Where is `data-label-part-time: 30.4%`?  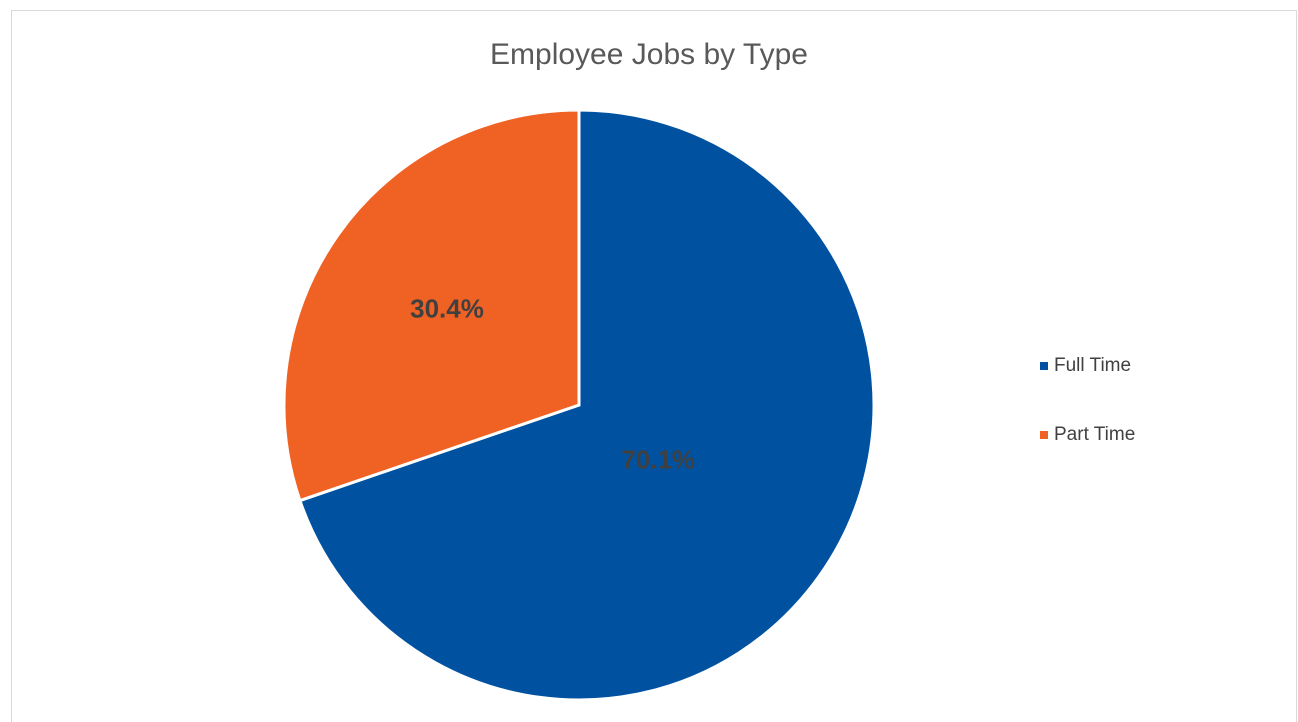
data-label-part-time: 30.4% is located at coordinates (447, 309).